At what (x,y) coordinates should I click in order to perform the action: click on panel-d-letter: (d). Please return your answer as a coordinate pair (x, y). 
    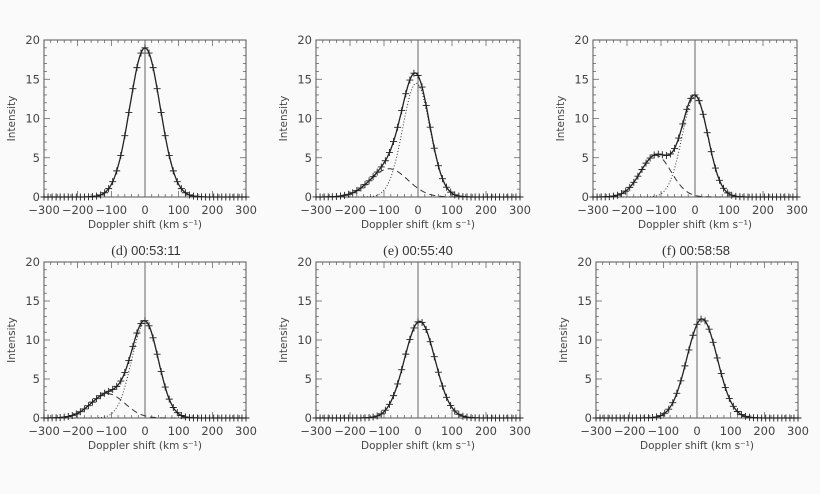
    Looking at the image, I should click on (119, 251).